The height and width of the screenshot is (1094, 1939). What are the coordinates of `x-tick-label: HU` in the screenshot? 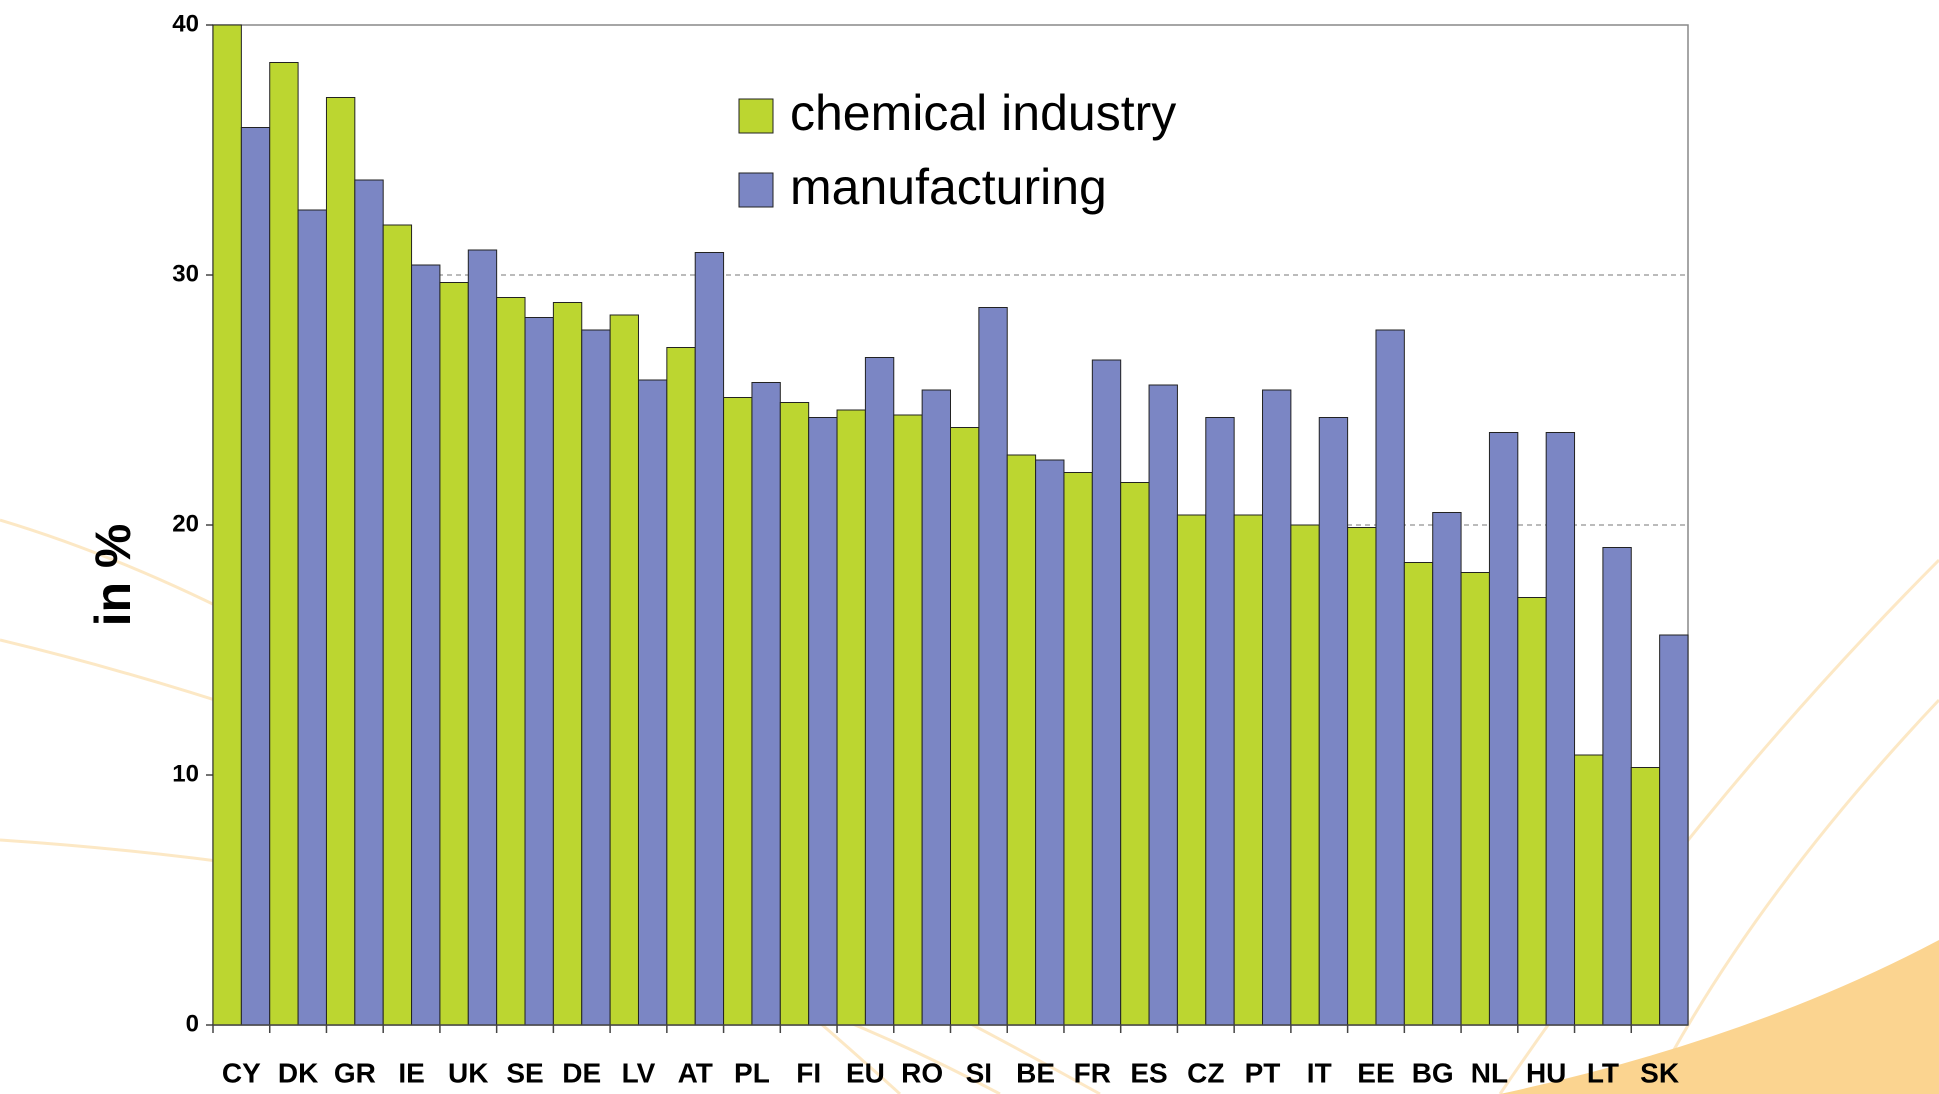 It's located at (1546, 1072).